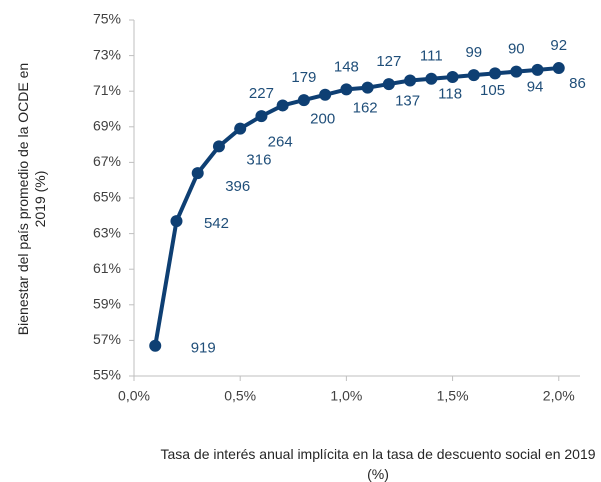 The height and width of the screenshot is (482, 601). Describe the element at coordinates (107, 161) in the screenshot. I see `y-tick-label: 67%` at that location.